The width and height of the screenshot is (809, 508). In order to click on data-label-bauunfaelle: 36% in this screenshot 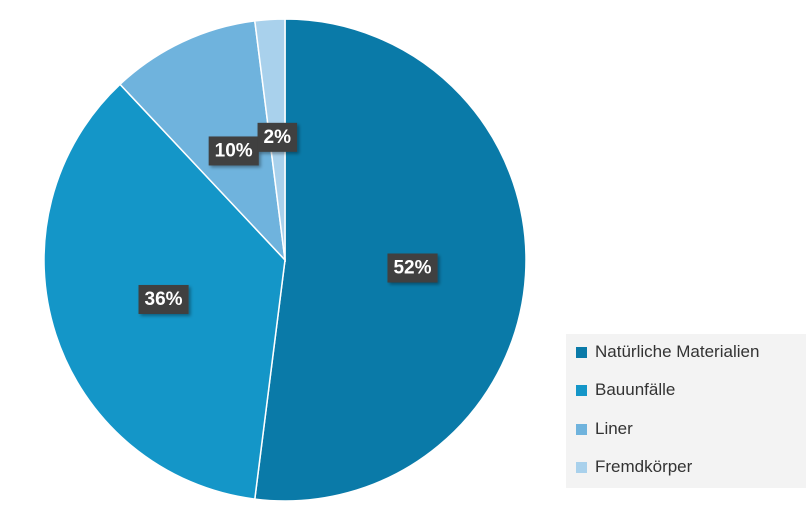, I will do `click(163, 299)`.